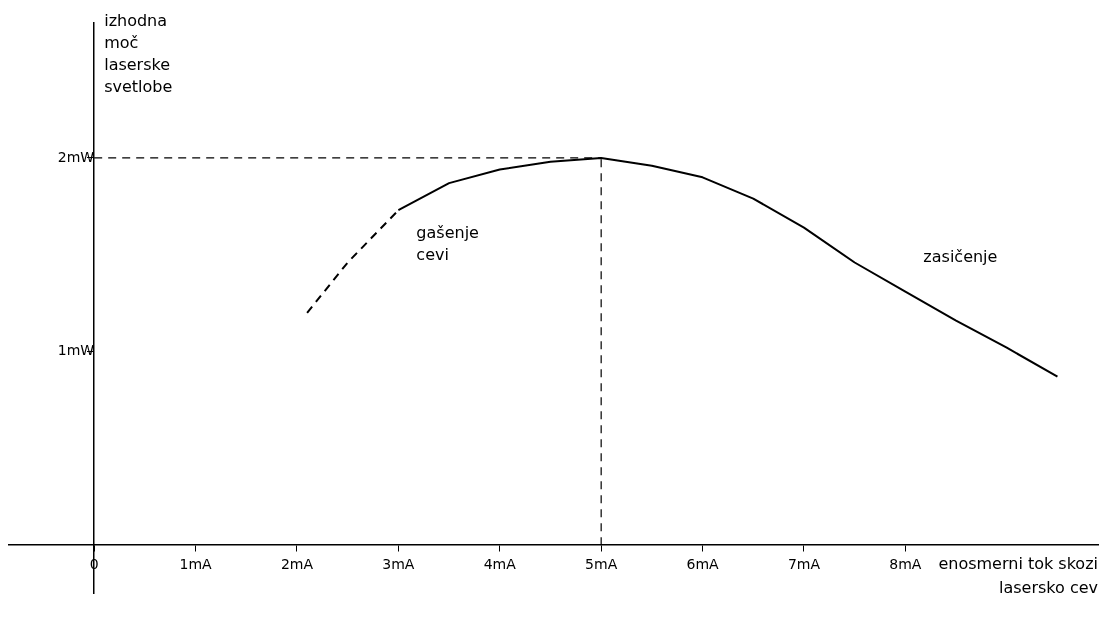  What do you see at coordinates (905, 564) in the screenshot?
I see `x-tick-label: 8mA` at bounding box center [905, 564].